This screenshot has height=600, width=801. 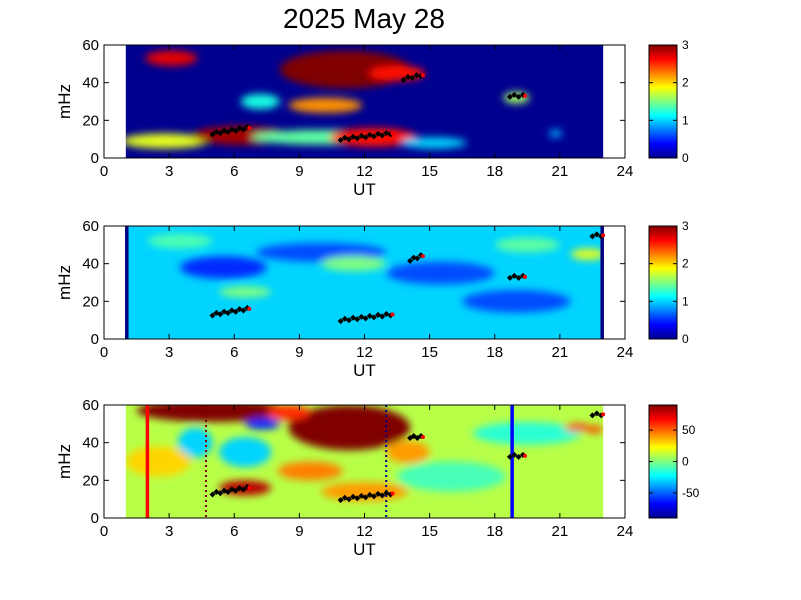 I want to click on y-axis-label: mHz, so click(x=64, y=282).